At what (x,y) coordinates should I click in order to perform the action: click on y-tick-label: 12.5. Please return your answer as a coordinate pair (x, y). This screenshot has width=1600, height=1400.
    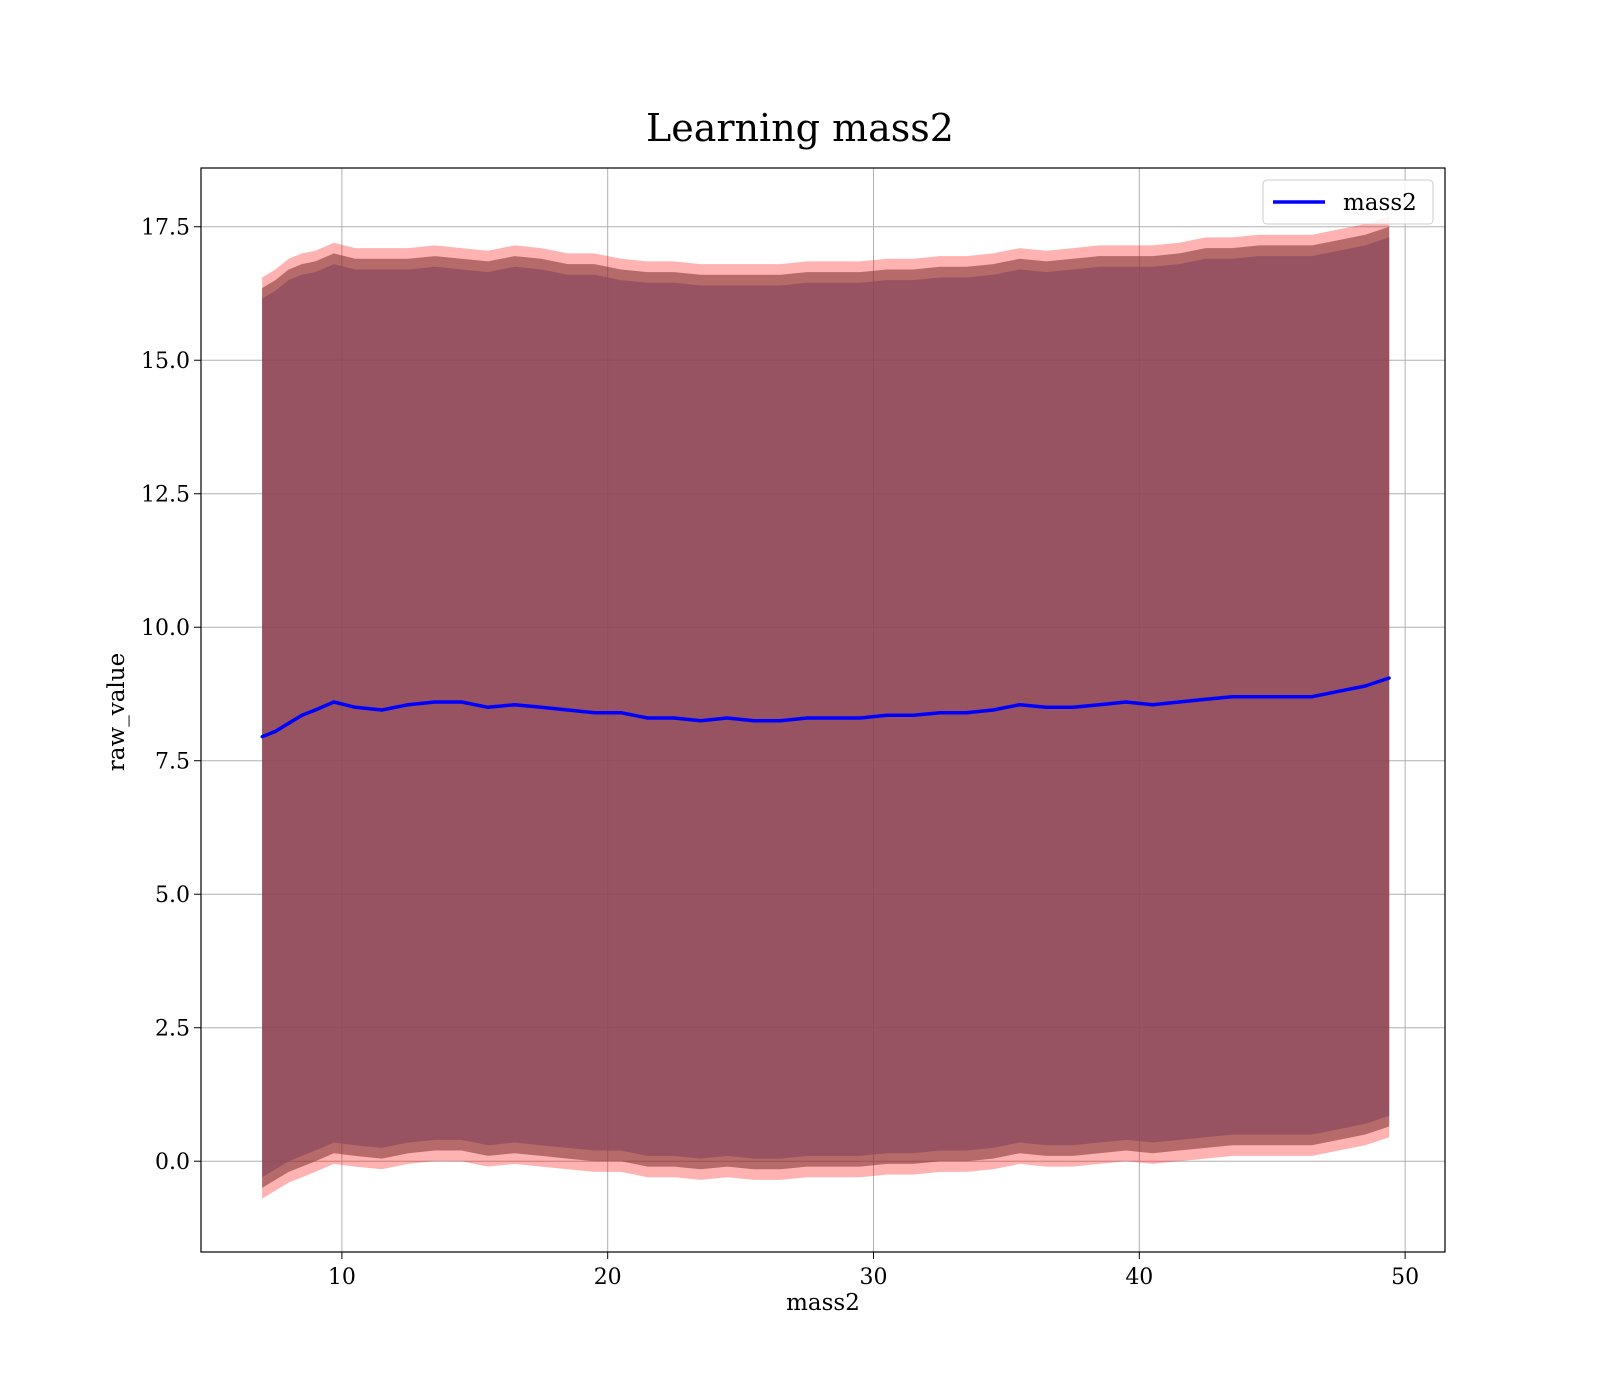
    Looking at the image, I should click on (165, 495).